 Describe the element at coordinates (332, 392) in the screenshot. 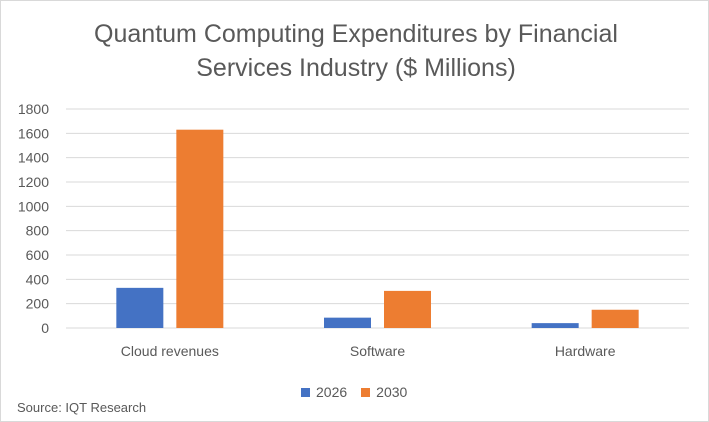

I see `legend-label-2026: 2026` at that location.